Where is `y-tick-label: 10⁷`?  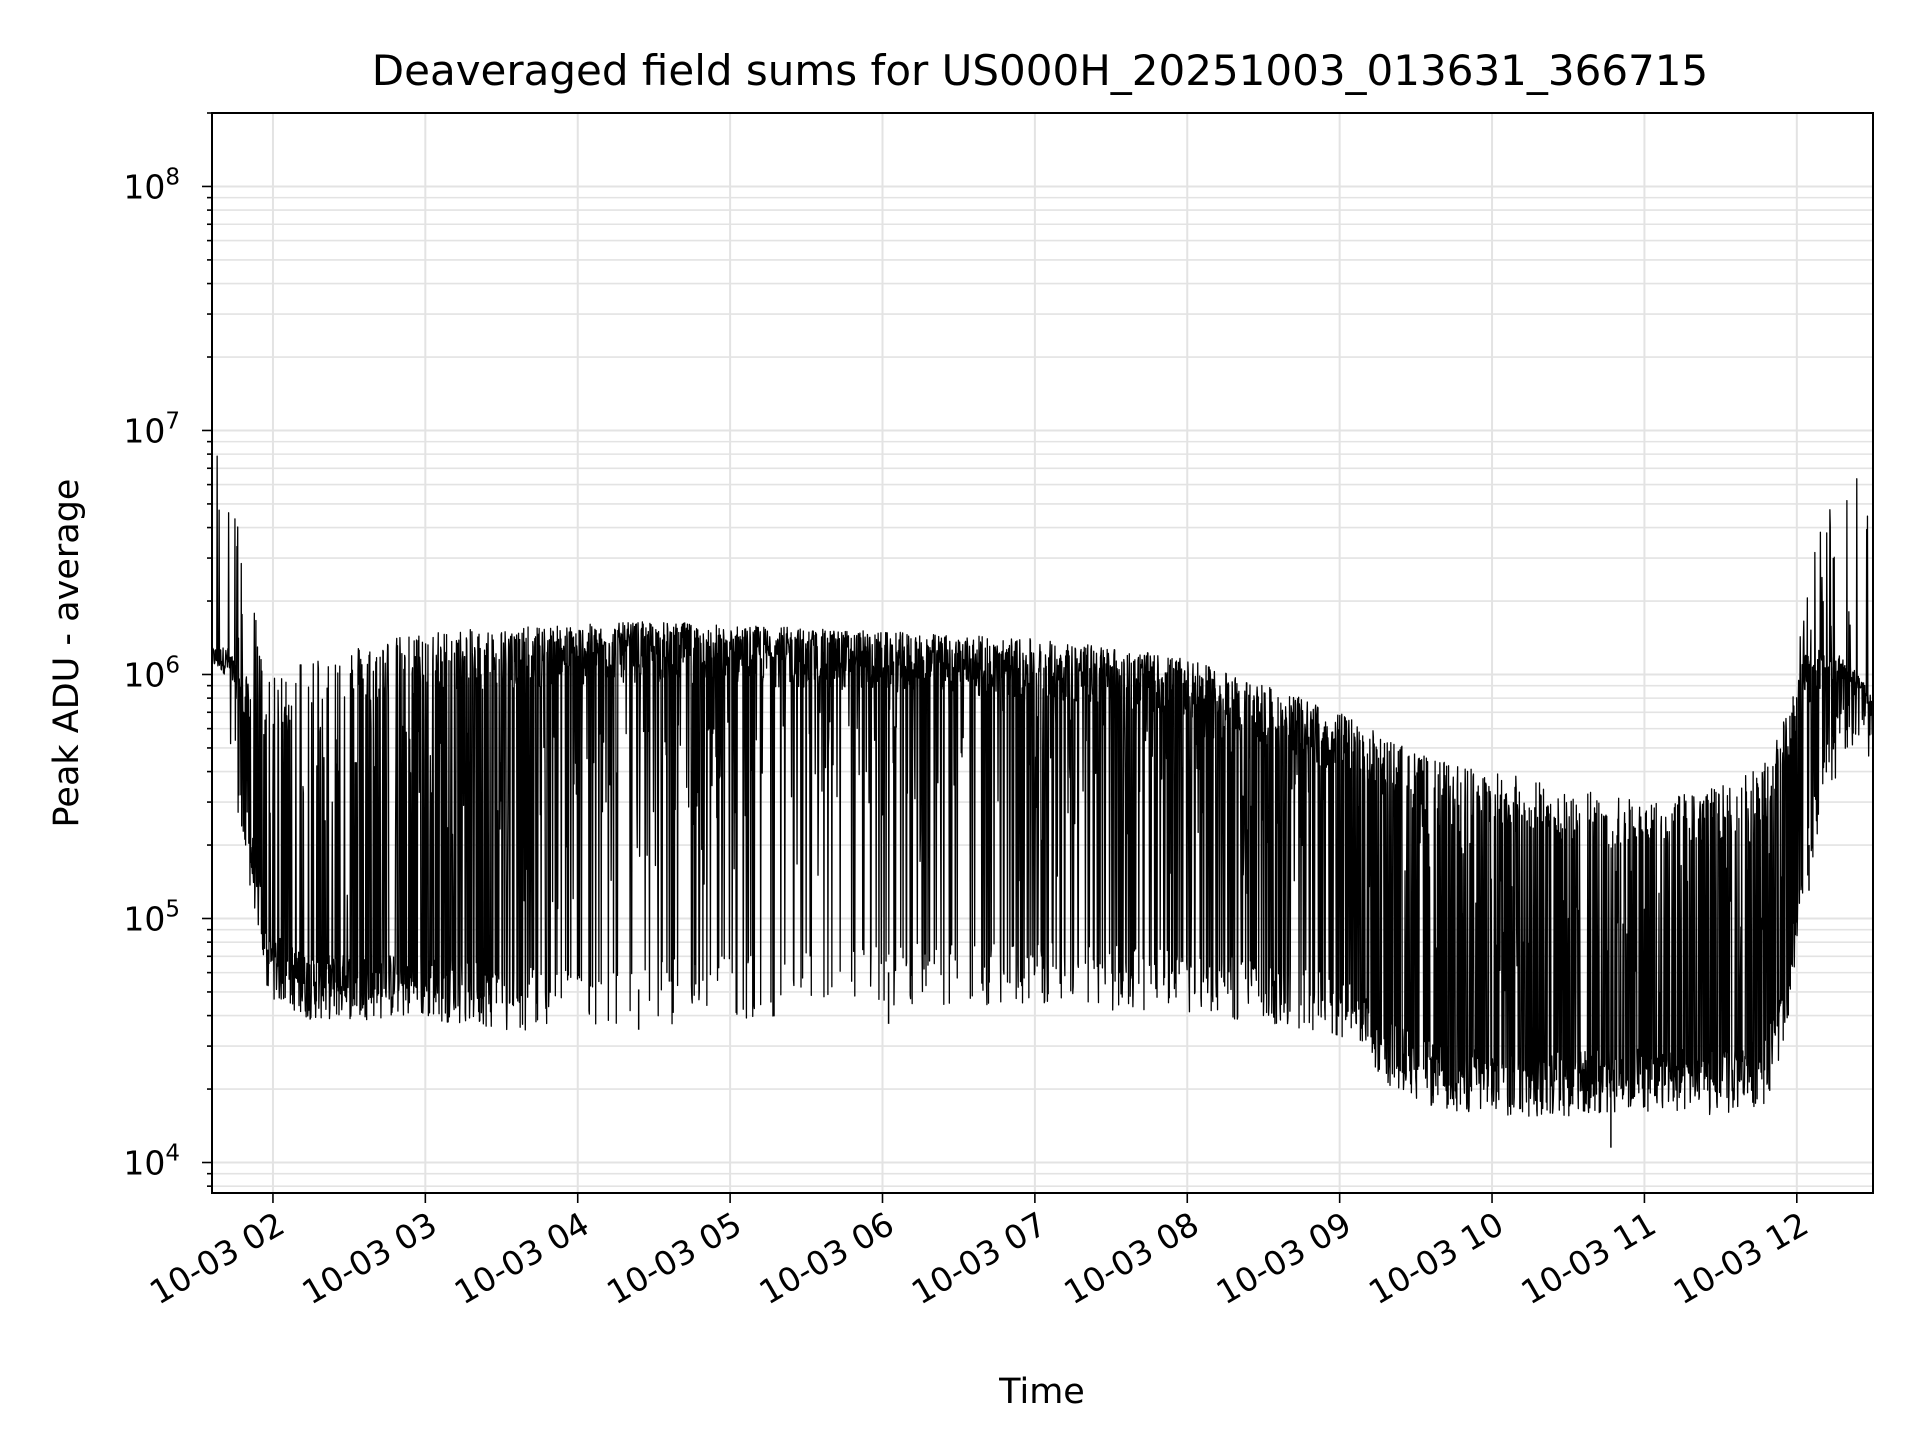 y-tick-label: 10⁷ is located at coordinates (151, 429).